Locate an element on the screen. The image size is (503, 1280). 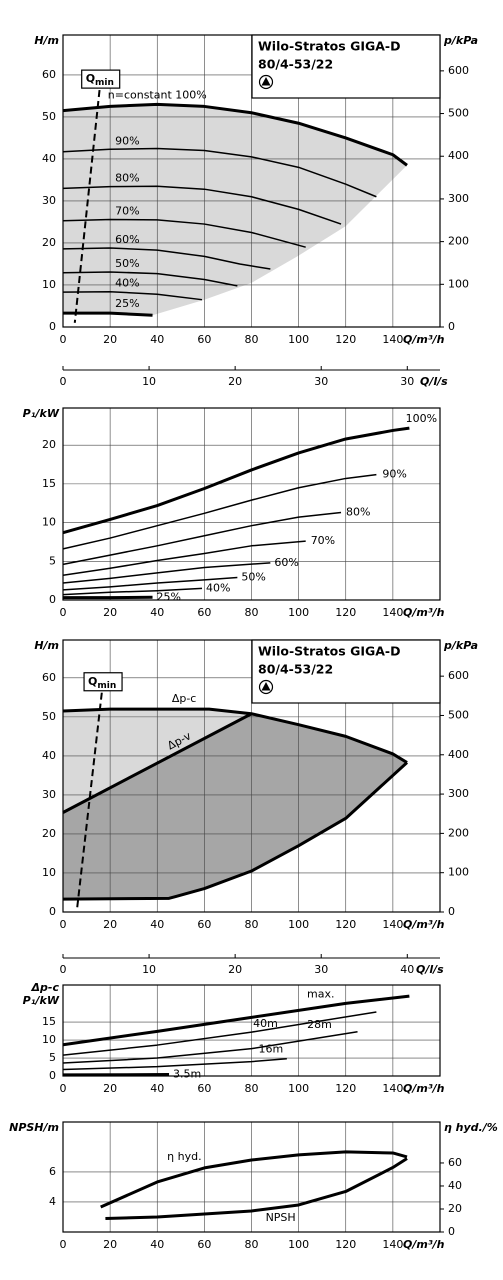
curve-label: NPSH is located at coordinates (281, 1217).